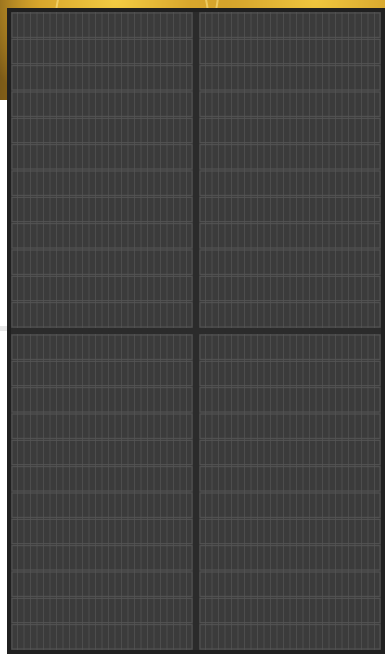 The height and width of the screenshot is (654, 385). I want to click on panel-vertical-busbar, so click(196, 331).